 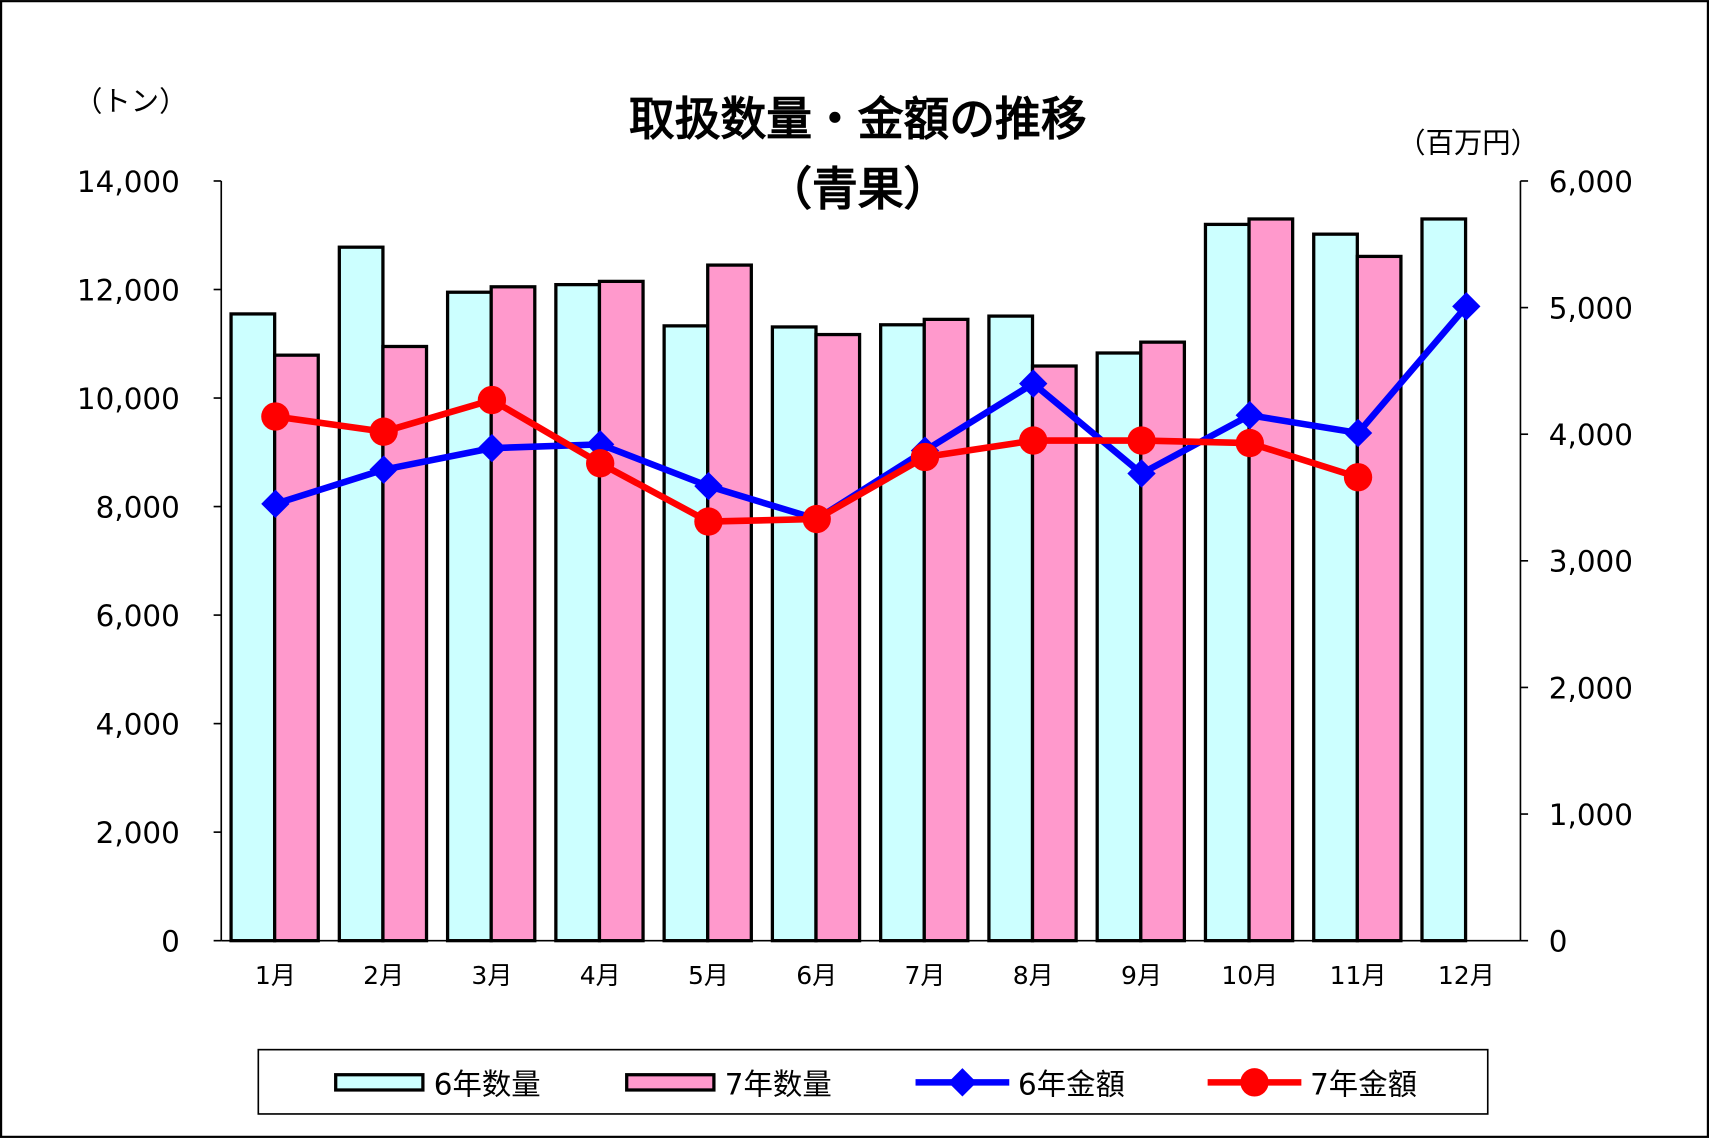 What do you see at coordinates (361, 594) in the screenshot?
I see `bar-6年数量-2月` at bounding box center [361, 594].